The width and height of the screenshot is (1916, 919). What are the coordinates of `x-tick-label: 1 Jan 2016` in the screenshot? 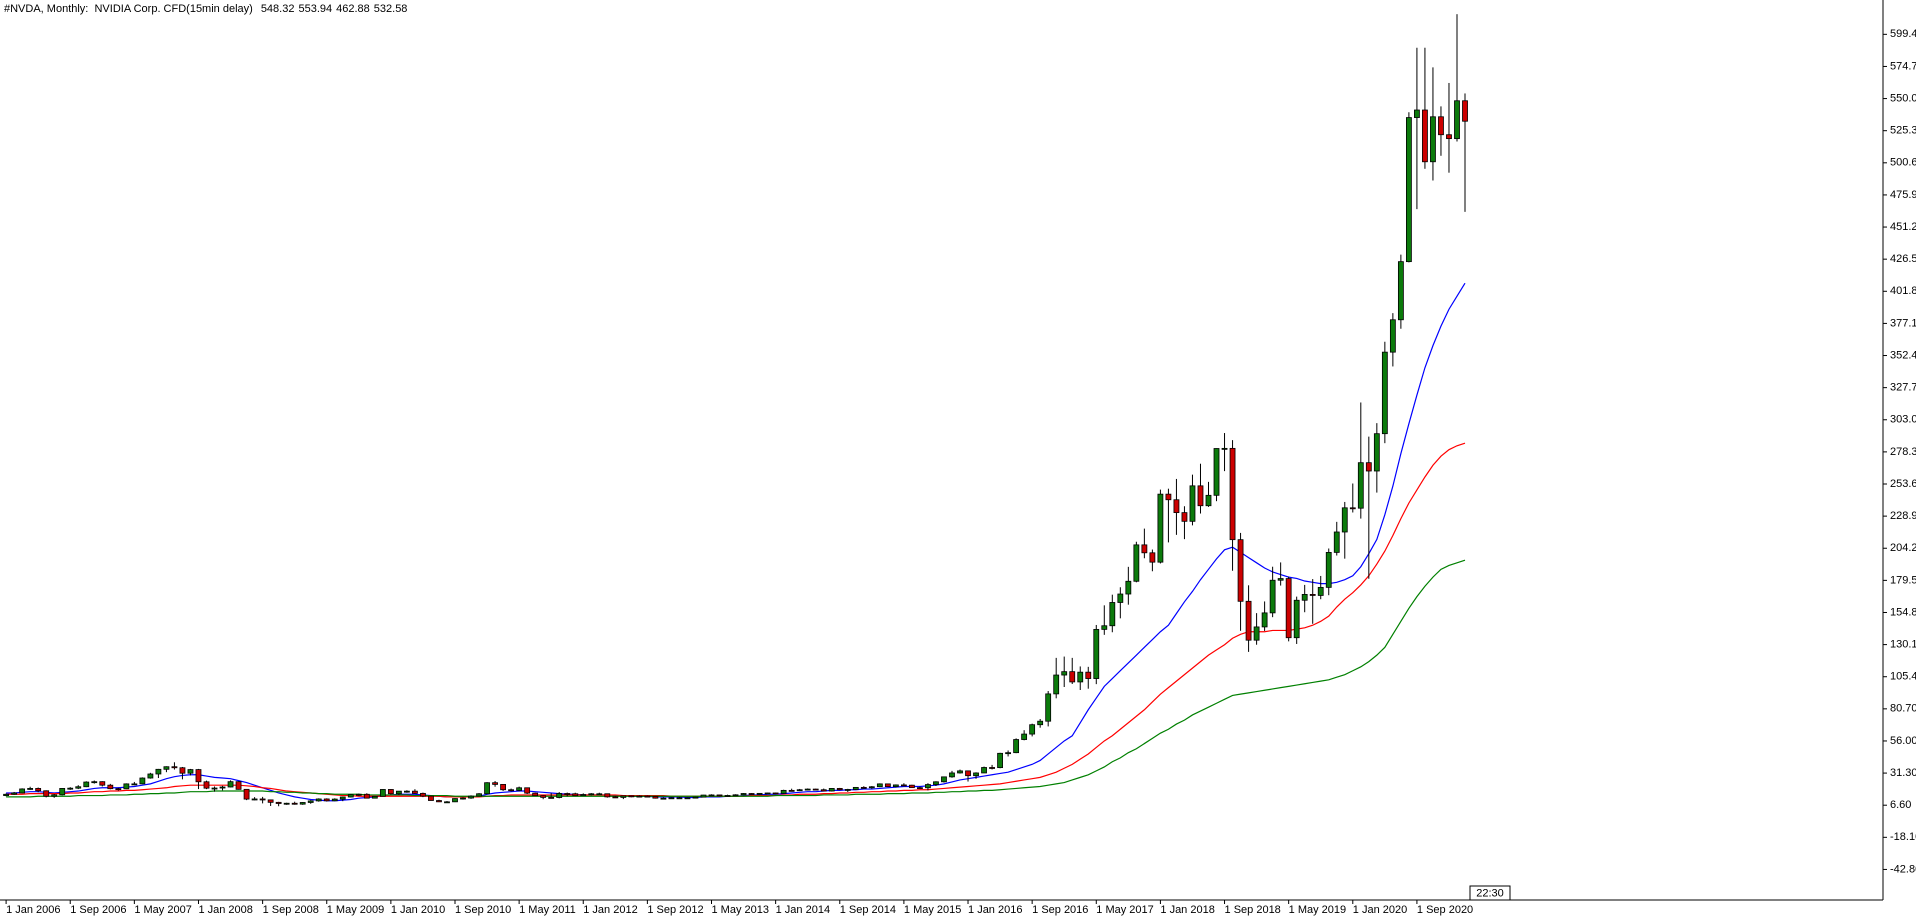 It's located at (995, 910).